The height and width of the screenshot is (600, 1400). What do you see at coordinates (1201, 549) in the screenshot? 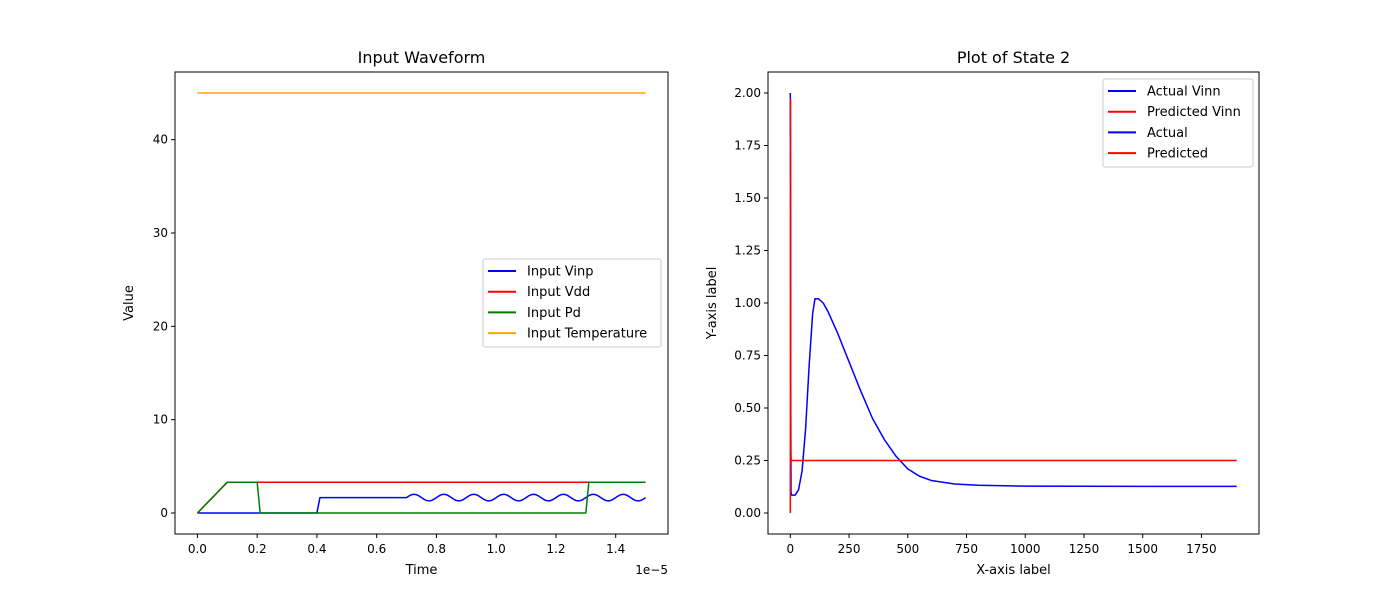
I see `state-2-x-tick-label: 1750` at bounding box center [1201, 549].